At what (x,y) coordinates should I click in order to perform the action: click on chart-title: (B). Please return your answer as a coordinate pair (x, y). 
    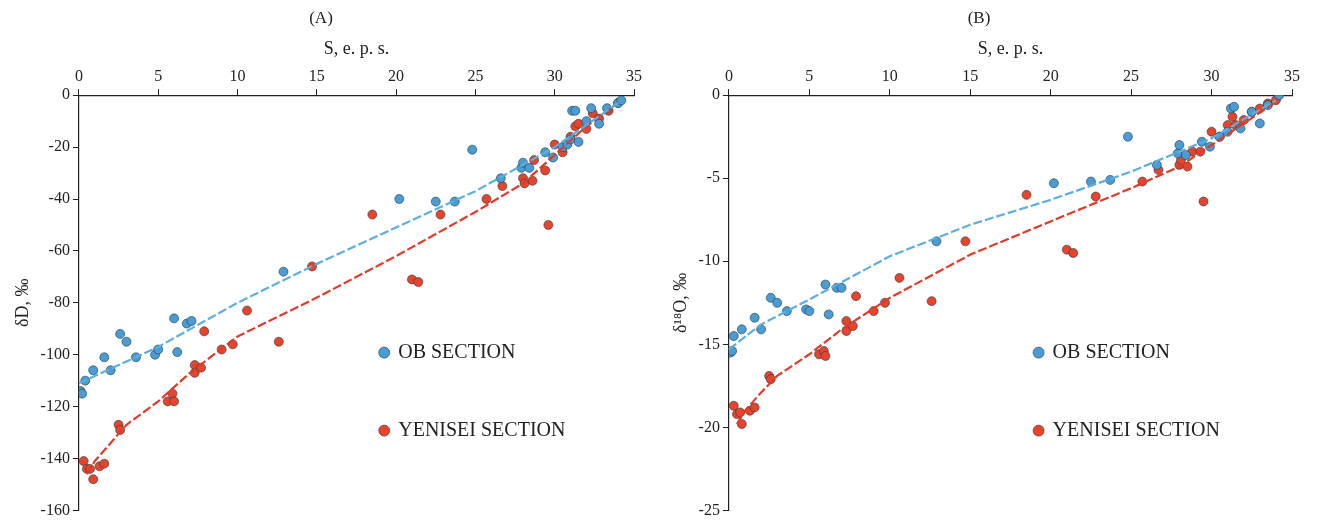
    Looking at the image, I should click on (979, 17).